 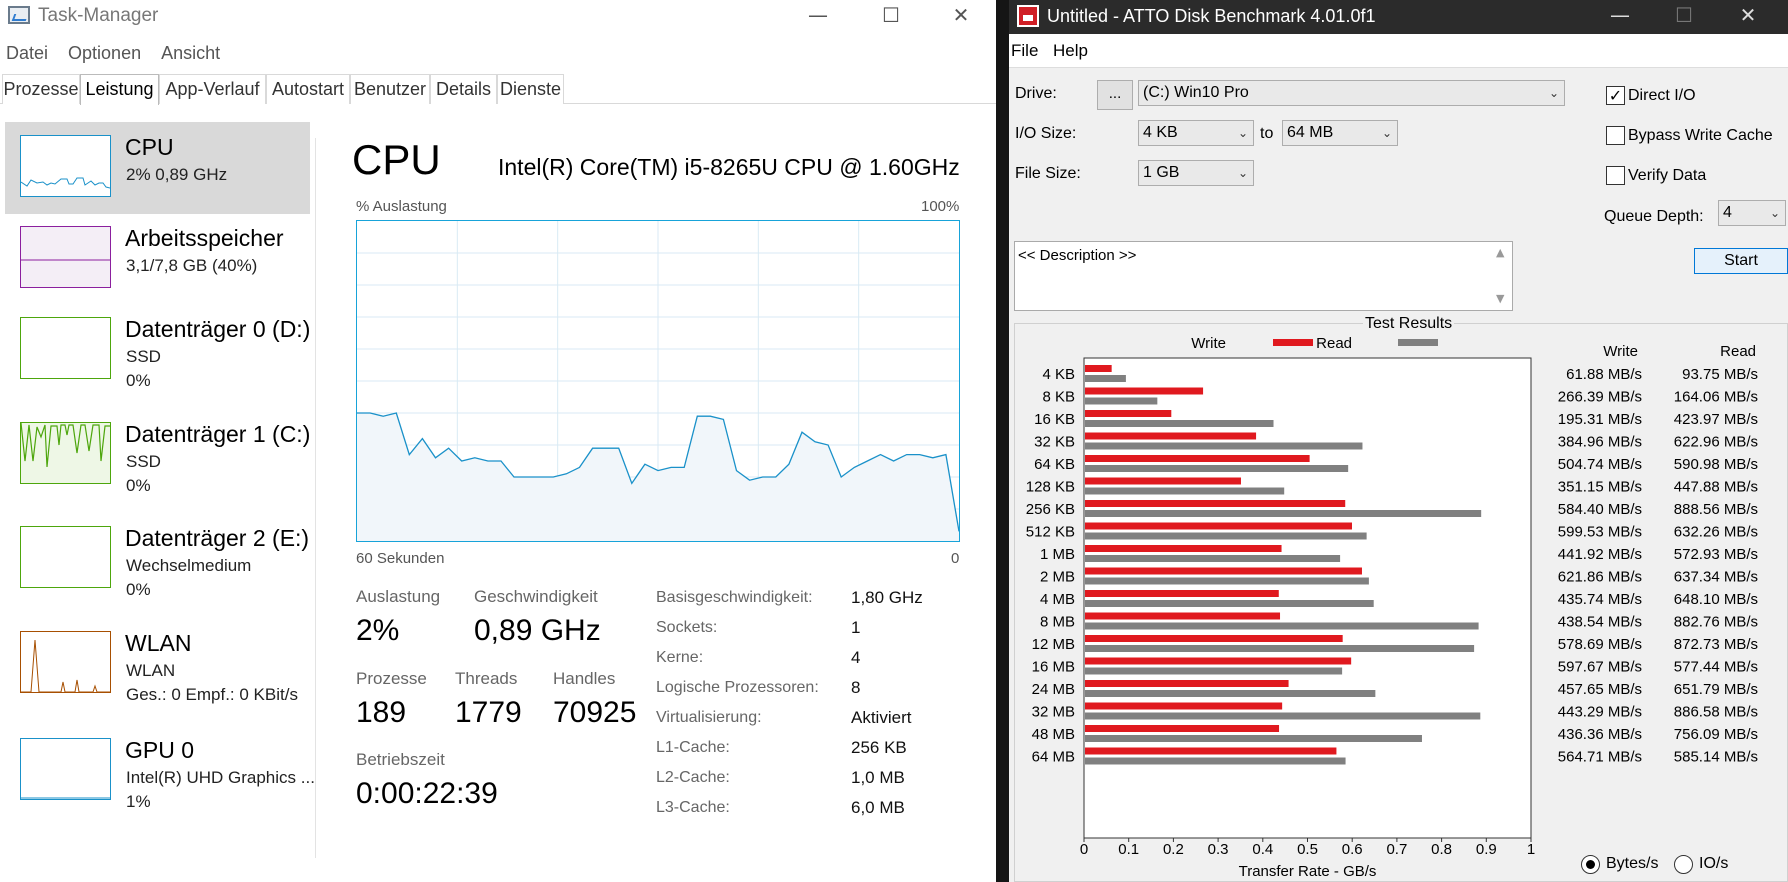 What do you see at coordinates (1502, 276) in the screenshot?
I see `description-scrollbar: ▲ ▼` at bounding box center [1502, 276].